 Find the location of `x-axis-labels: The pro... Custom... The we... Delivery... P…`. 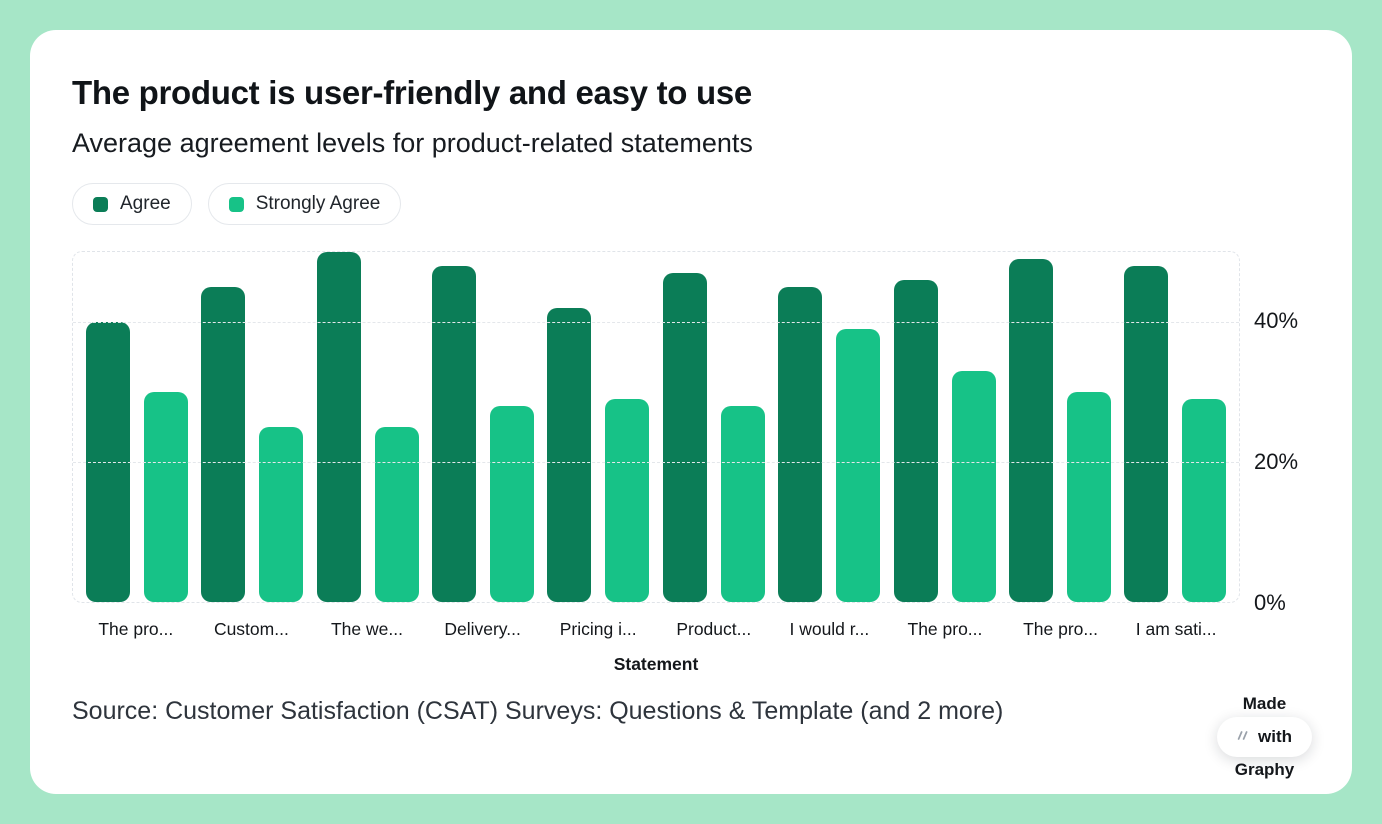

x-axis-labels: The pro... Custom... The we... Delivery... P… is located at coordinates (656, 629).